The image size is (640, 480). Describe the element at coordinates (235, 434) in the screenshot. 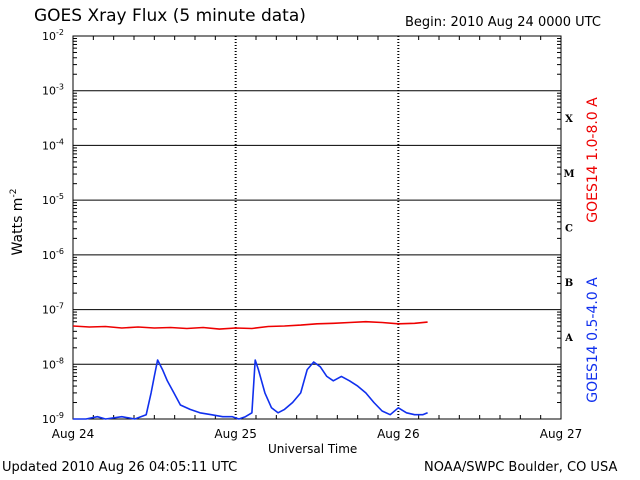

I see `x-tick-label: Aug 25` at that location.